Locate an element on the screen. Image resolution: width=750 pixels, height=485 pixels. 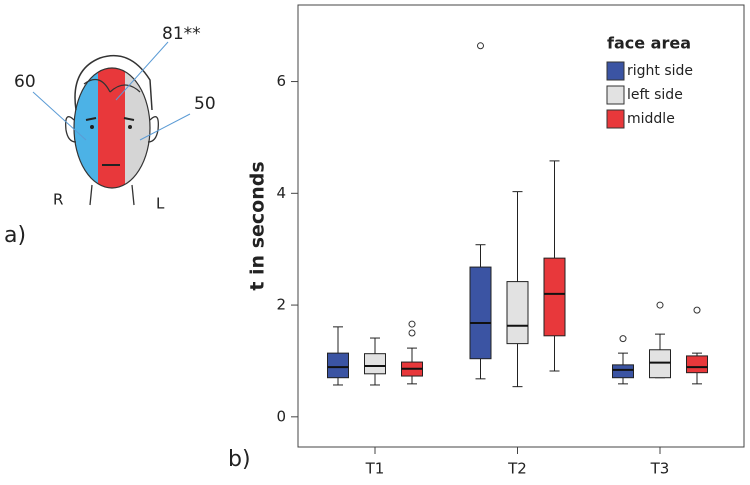
y-tick-label: 2 is located at coordinates (281, 305).